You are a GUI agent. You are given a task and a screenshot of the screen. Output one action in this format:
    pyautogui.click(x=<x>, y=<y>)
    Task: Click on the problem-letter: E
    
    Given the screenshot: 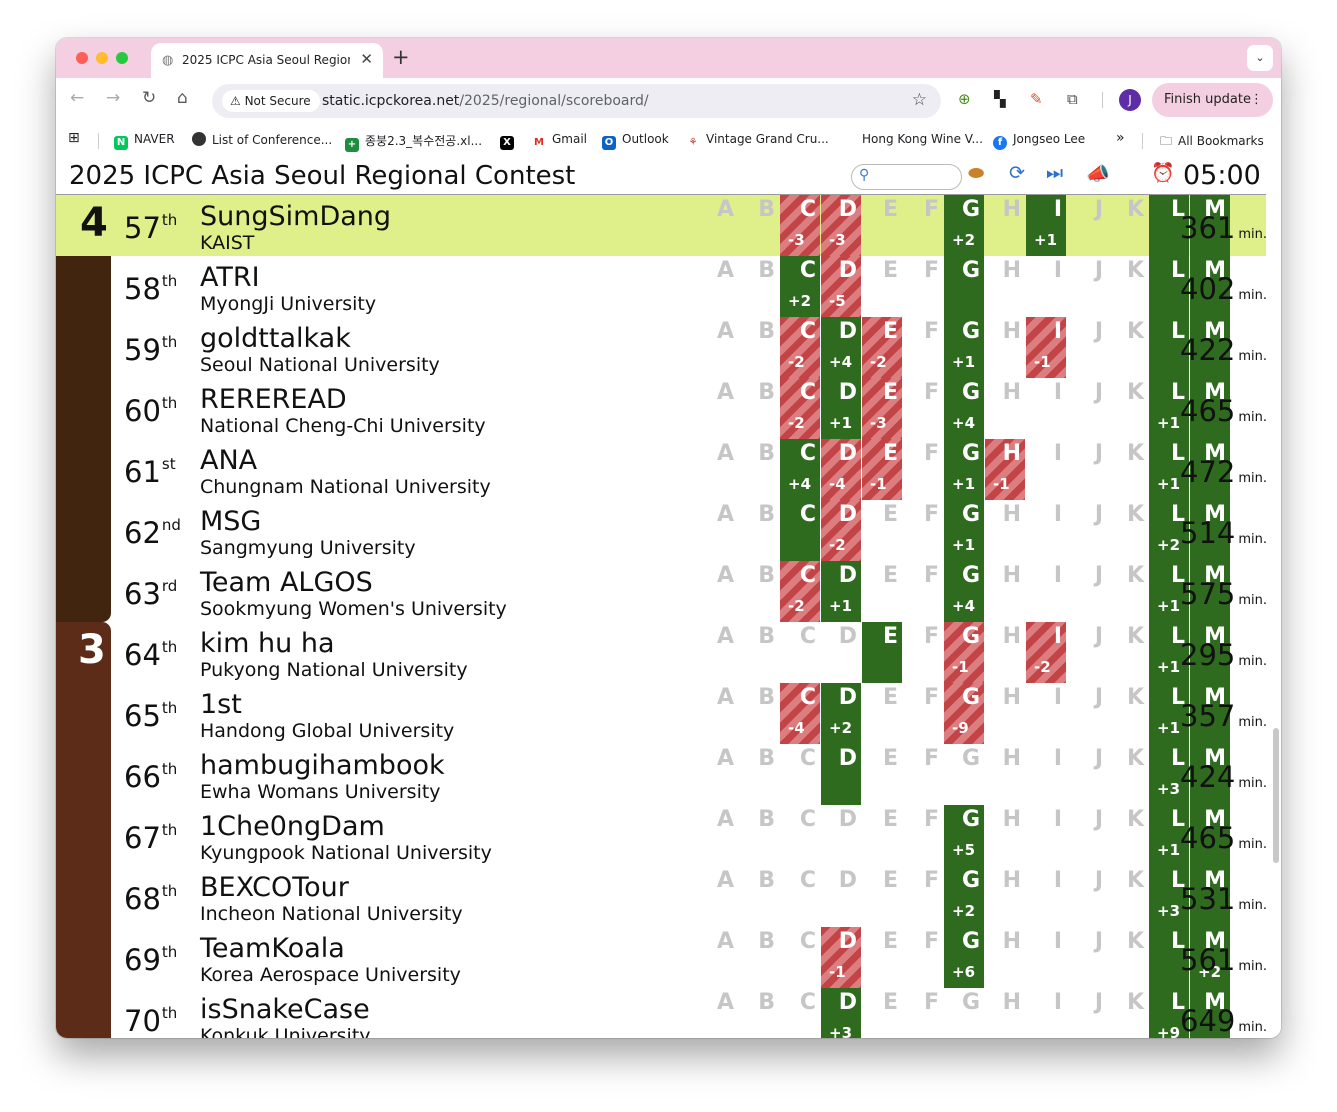 What is the action you would take?
    pyautogui.click(x=890, y=1002)
    